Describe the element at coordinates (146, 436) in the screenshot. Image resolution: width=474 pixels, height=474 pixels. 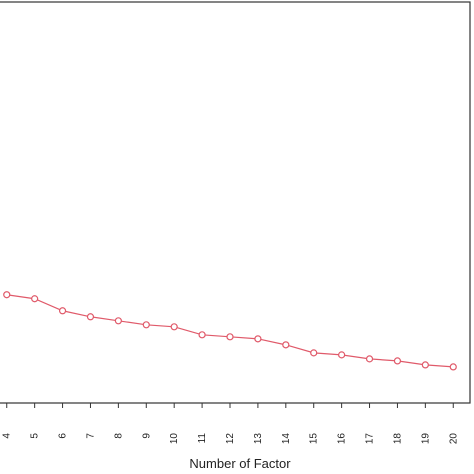
I see `x-tick-label: 9` at that location.